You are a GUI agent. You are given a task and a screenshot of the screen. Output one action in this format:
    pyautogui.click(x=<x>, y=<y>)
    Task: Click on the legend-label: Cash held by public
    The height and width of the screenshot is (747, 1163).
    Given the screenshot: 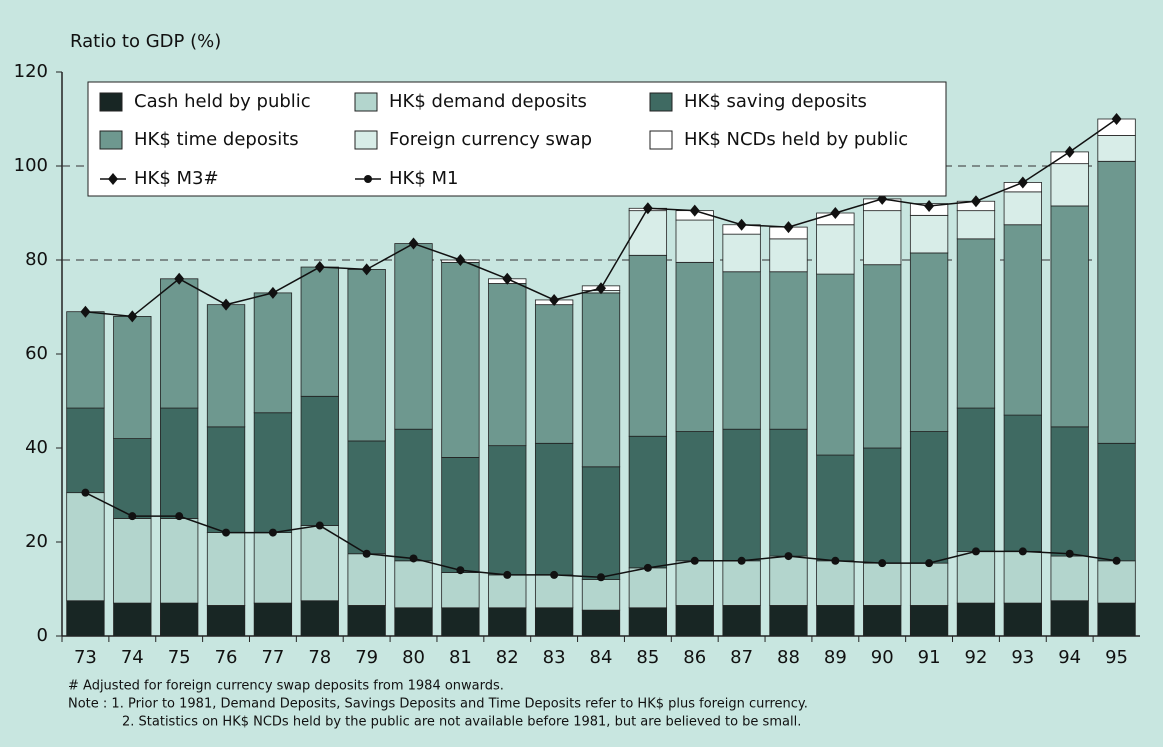 What is the action you would take?
    pyautogui.click(x=222, y=101)
    